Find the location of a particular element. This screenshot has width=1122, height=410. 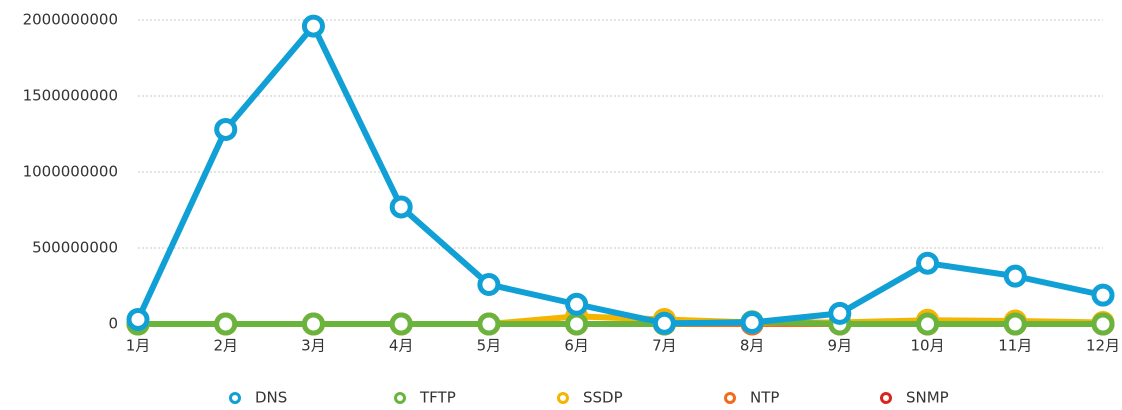

x-tick-label: 7月 is located at coordinates (664, 346).